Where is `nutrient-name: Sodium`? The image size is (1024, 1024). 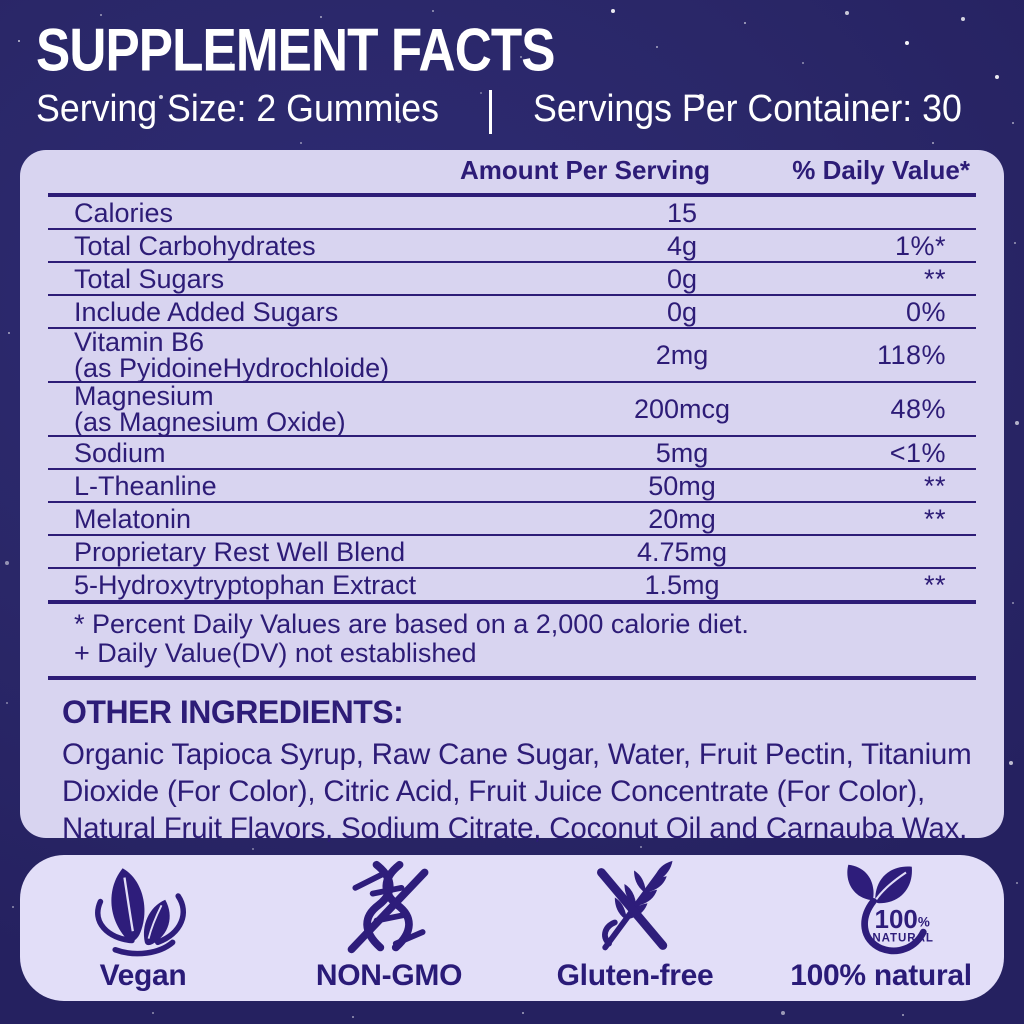 nutrient-name: Sodium is located at coordinates (120, 452).